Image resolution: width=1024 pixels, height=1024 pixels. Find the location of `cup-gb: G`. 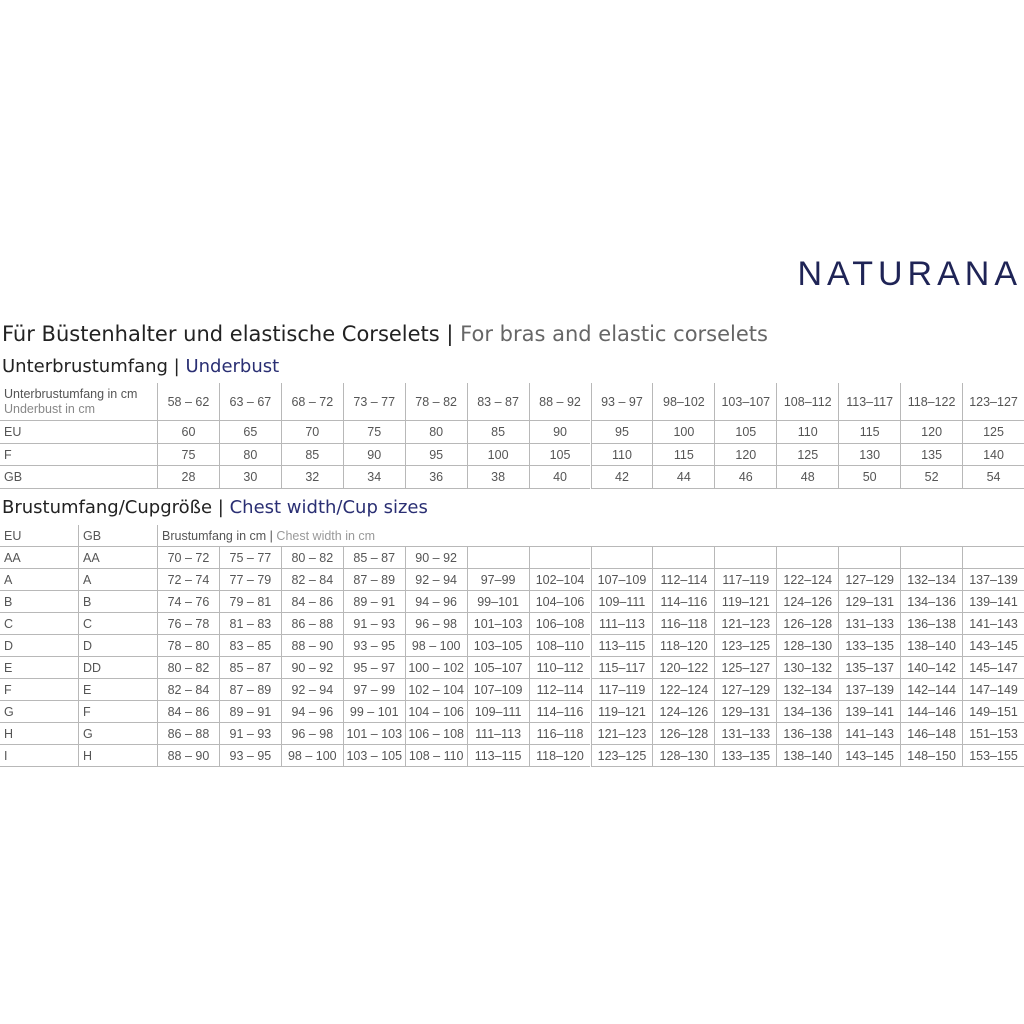

cup-gb: G is located at coordinates (117, 734).